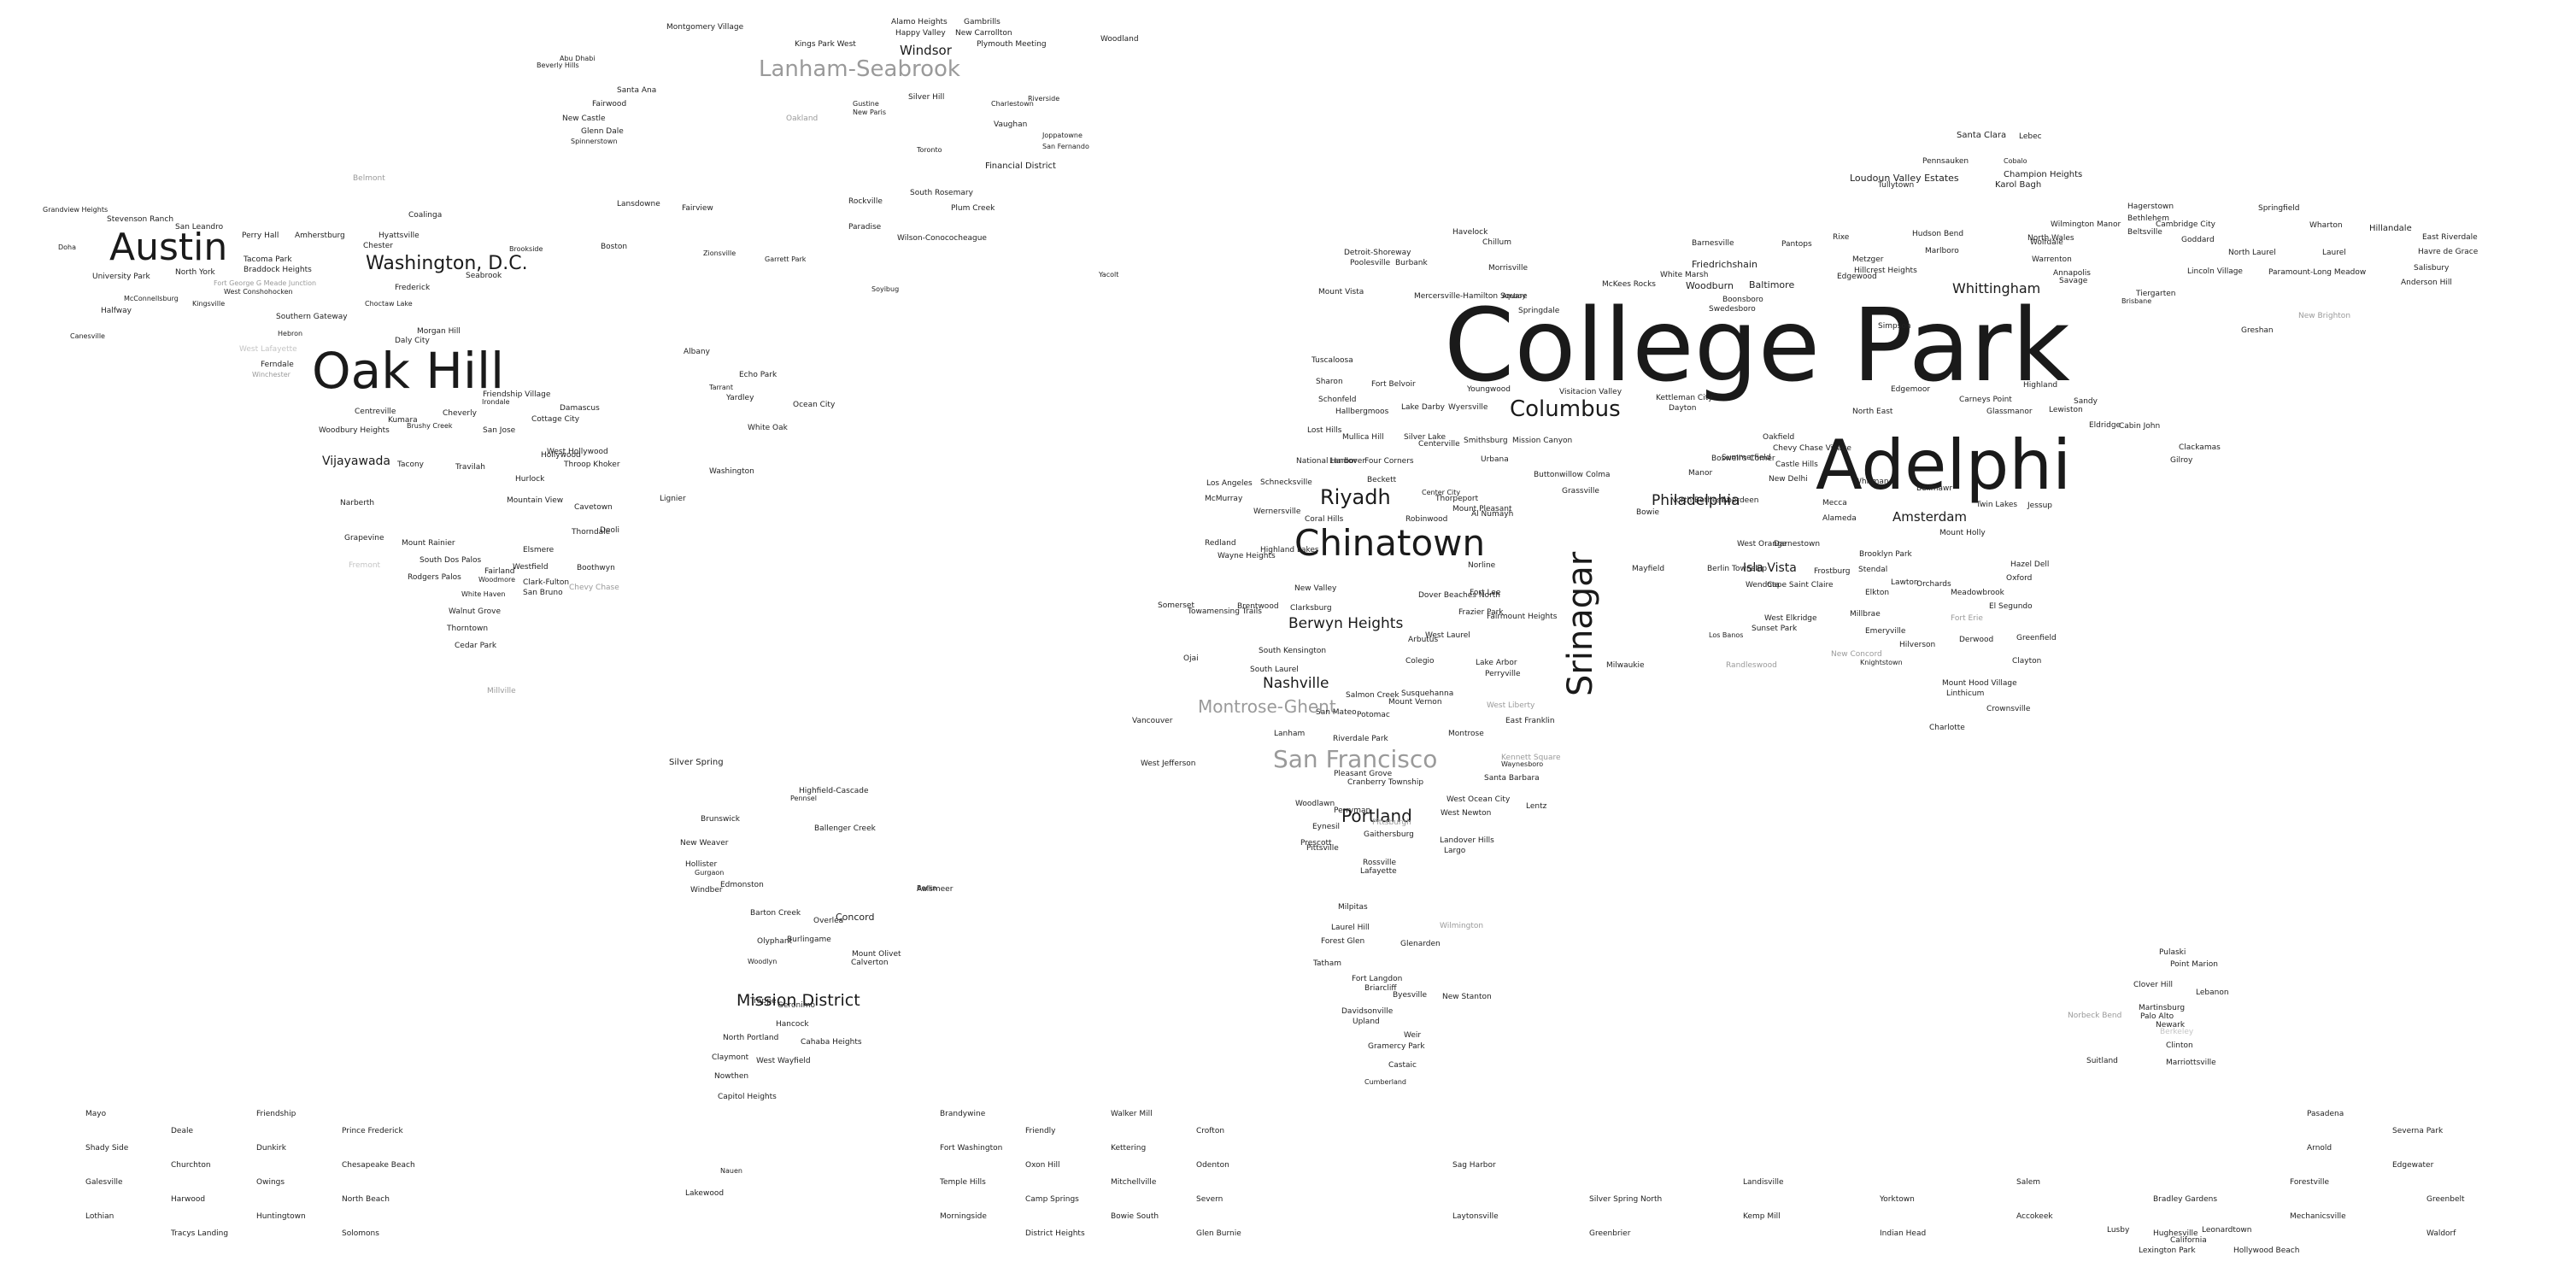 This screenshot has height=1267, width=2576. What do you see at coordinates (591, 532) in the screenshot?
I see `cloud-word: Thorndale` at bounding box center [591, 532].